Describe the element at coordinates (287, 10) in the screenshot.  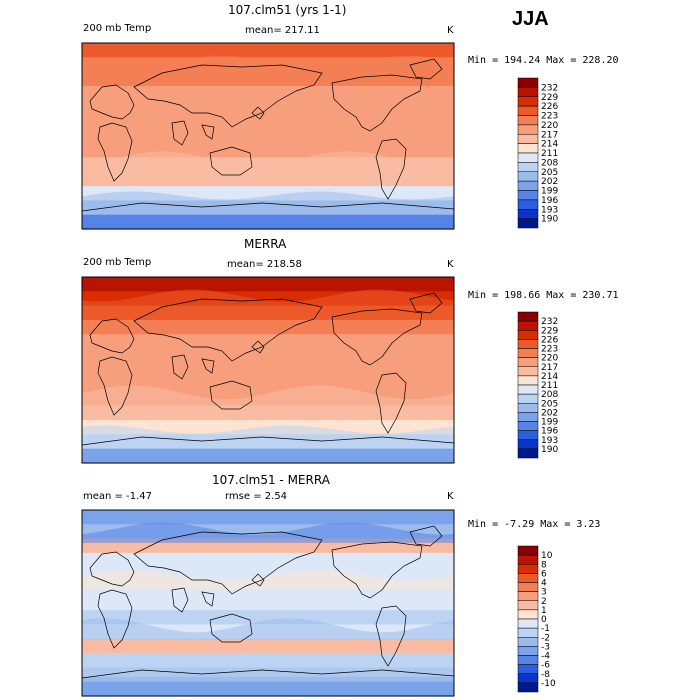
I see `panel1-title: 107.clm51 (yrs 1-1)` at that location.